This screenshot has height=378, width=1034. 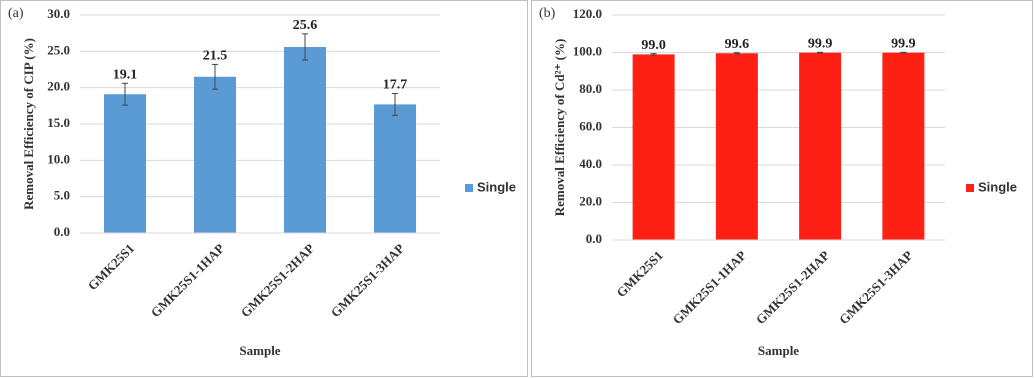 I want to click on y-tick-label: 25.0, so click(x=58, y=49).